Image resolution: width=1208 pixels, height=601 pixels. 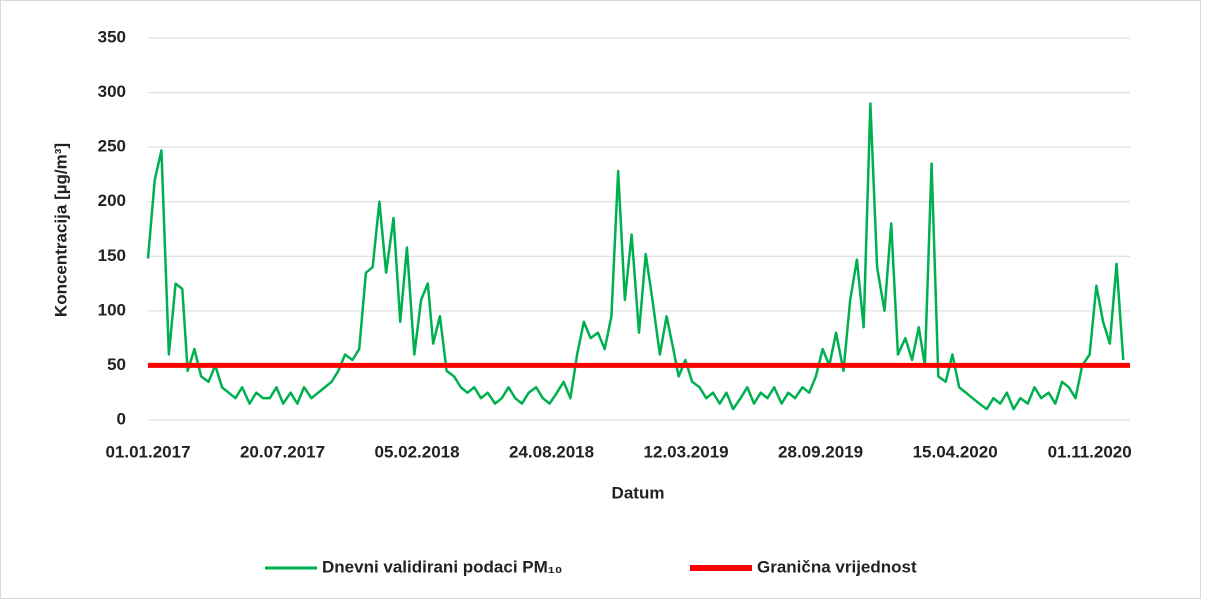 What do you see at coordinates (282, 451) in the screenshot?
I see `x-tick-label: 20.07.2017` at bounding box center [282, 451].